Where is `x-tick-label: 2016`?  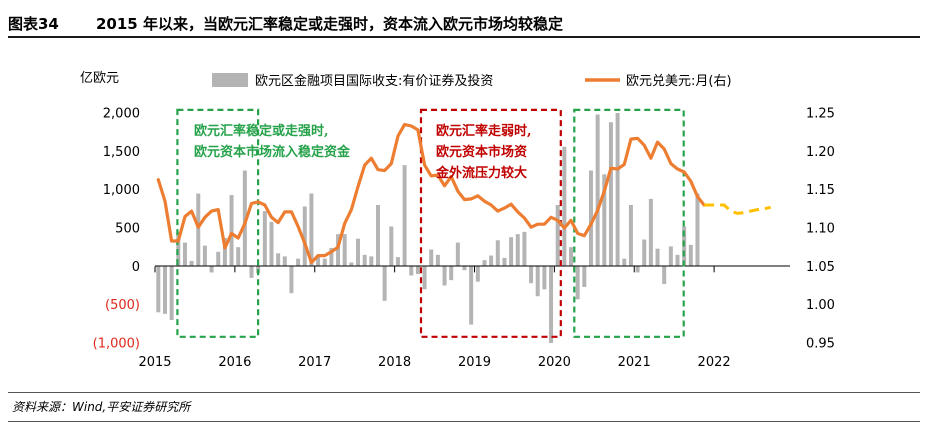
x-tick-label: 2016 is located at coordinates (234, 362).